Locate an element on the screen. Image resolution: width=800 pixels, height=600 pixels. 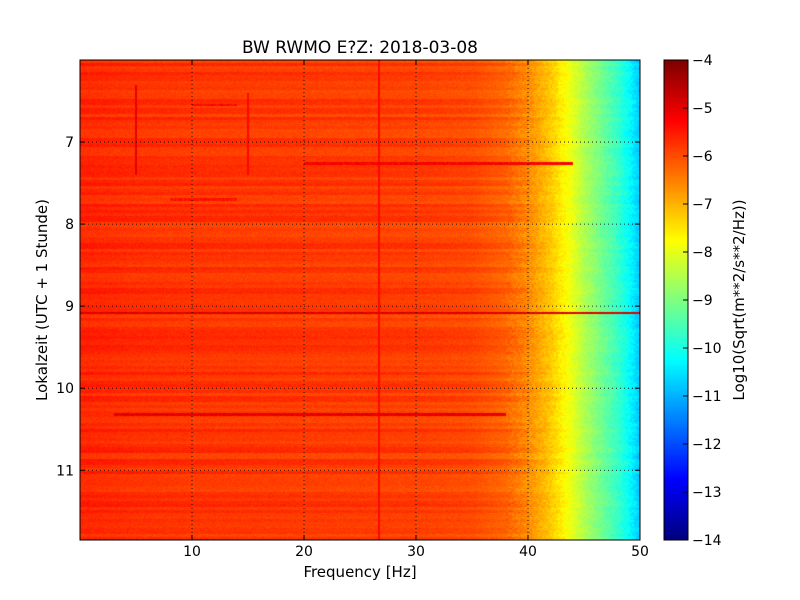
colorbar-tick-label: −9 is located at coordinates (702, 301).